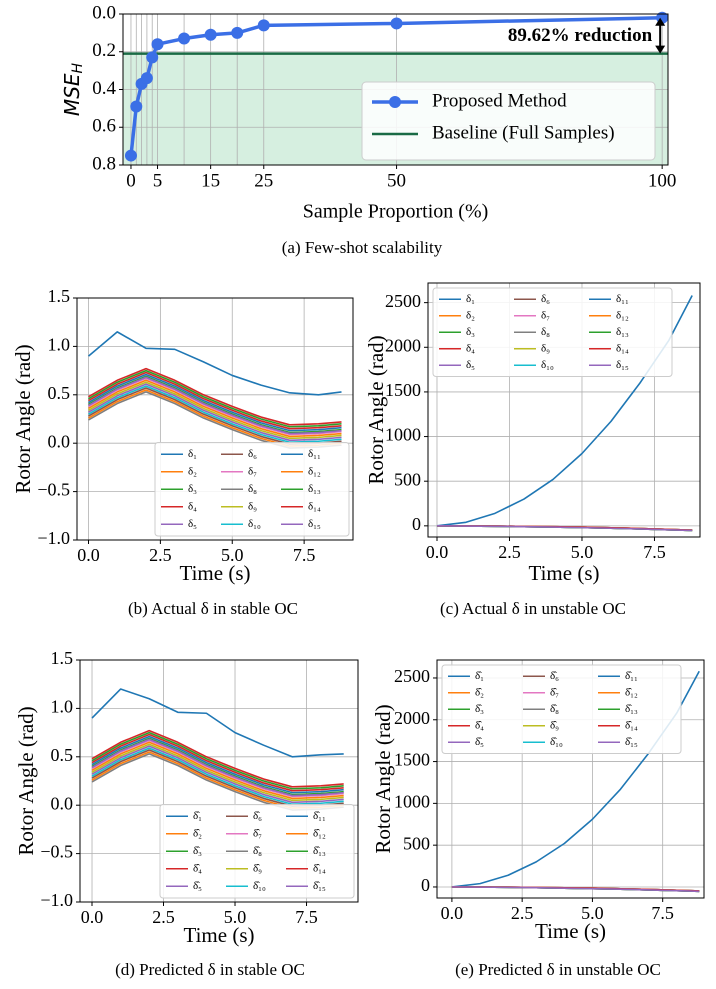 The image size is (716, 989). I want to click on legend-label: δ̂₁₀, so click(259, 886).